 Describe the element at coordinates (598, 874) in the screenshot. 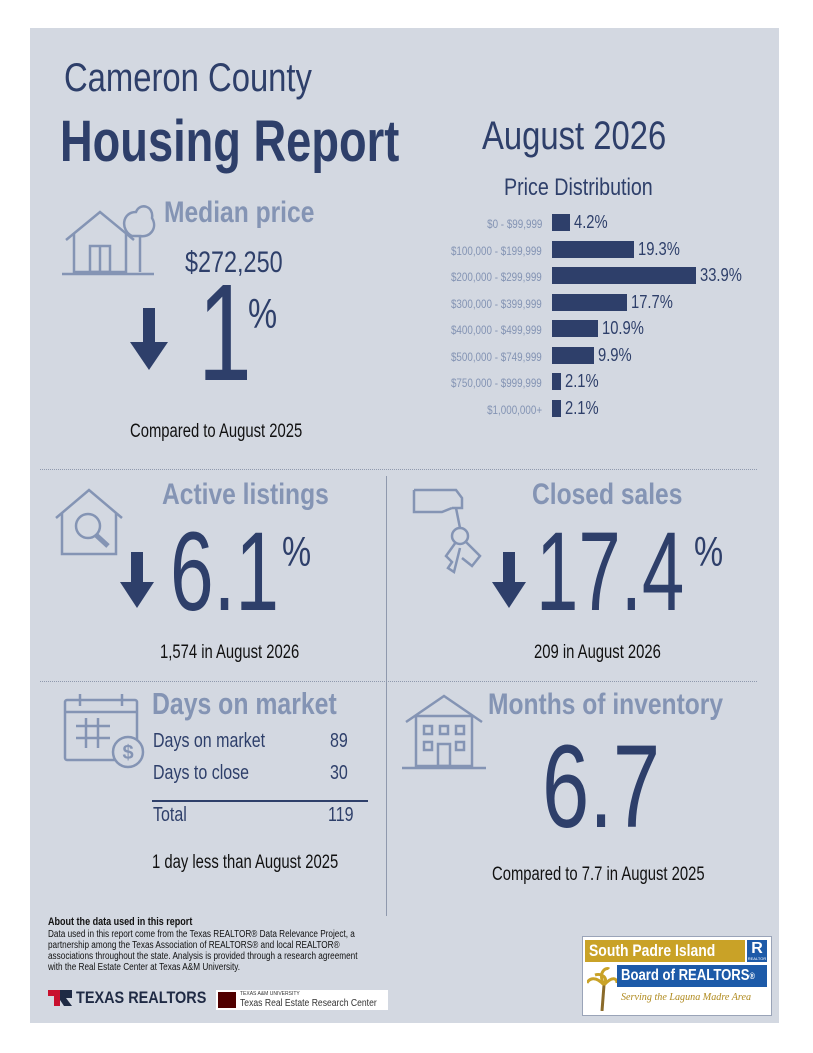

I see `inventory-note: Compared to 7.7 in August 2025` at that location.